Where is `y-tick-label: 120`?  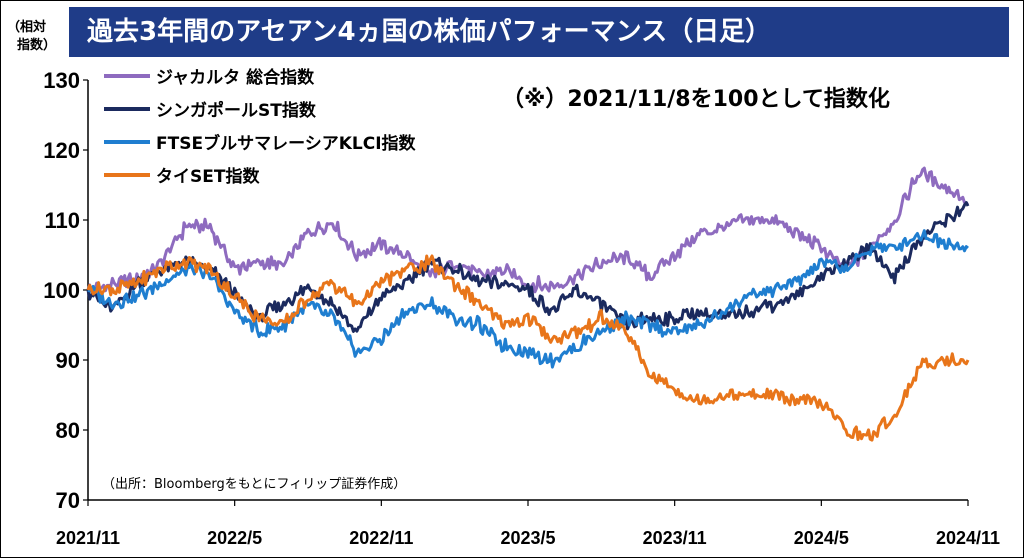 y-tick-label: 120 is located at coordinates (61, 150).